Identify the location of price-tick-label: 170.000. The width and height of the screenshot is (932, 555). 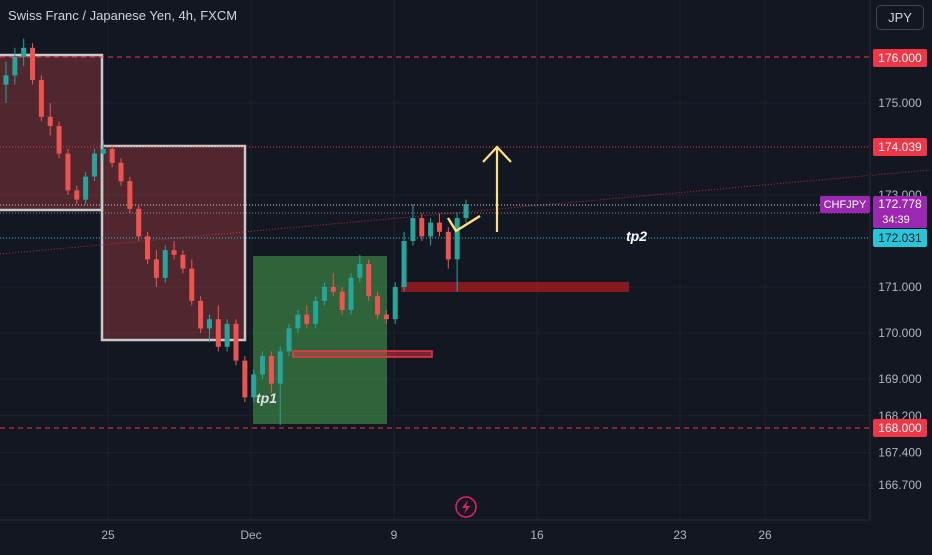
(900, 333).